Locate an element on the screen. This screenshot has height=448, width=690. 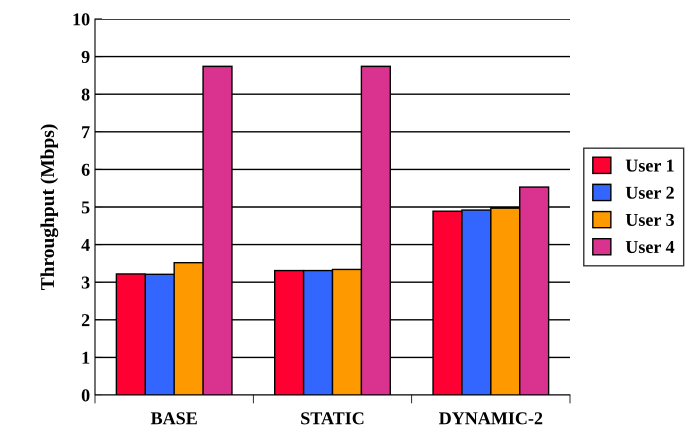
legend-label: User 2 is located at coordinates (650, 192).